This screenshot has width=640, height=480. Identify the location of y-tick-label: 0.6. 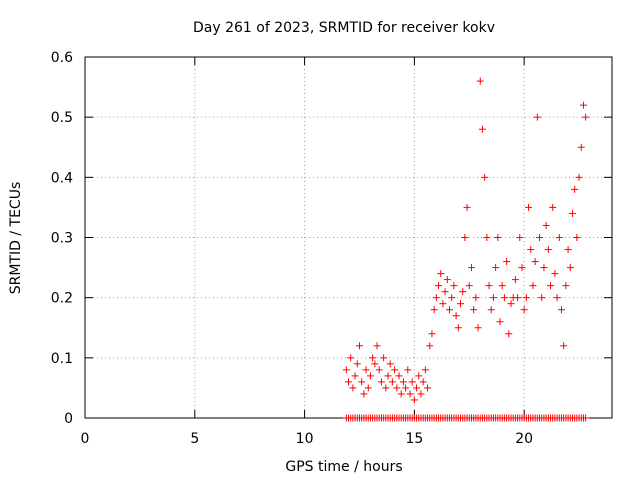
(62, 58).